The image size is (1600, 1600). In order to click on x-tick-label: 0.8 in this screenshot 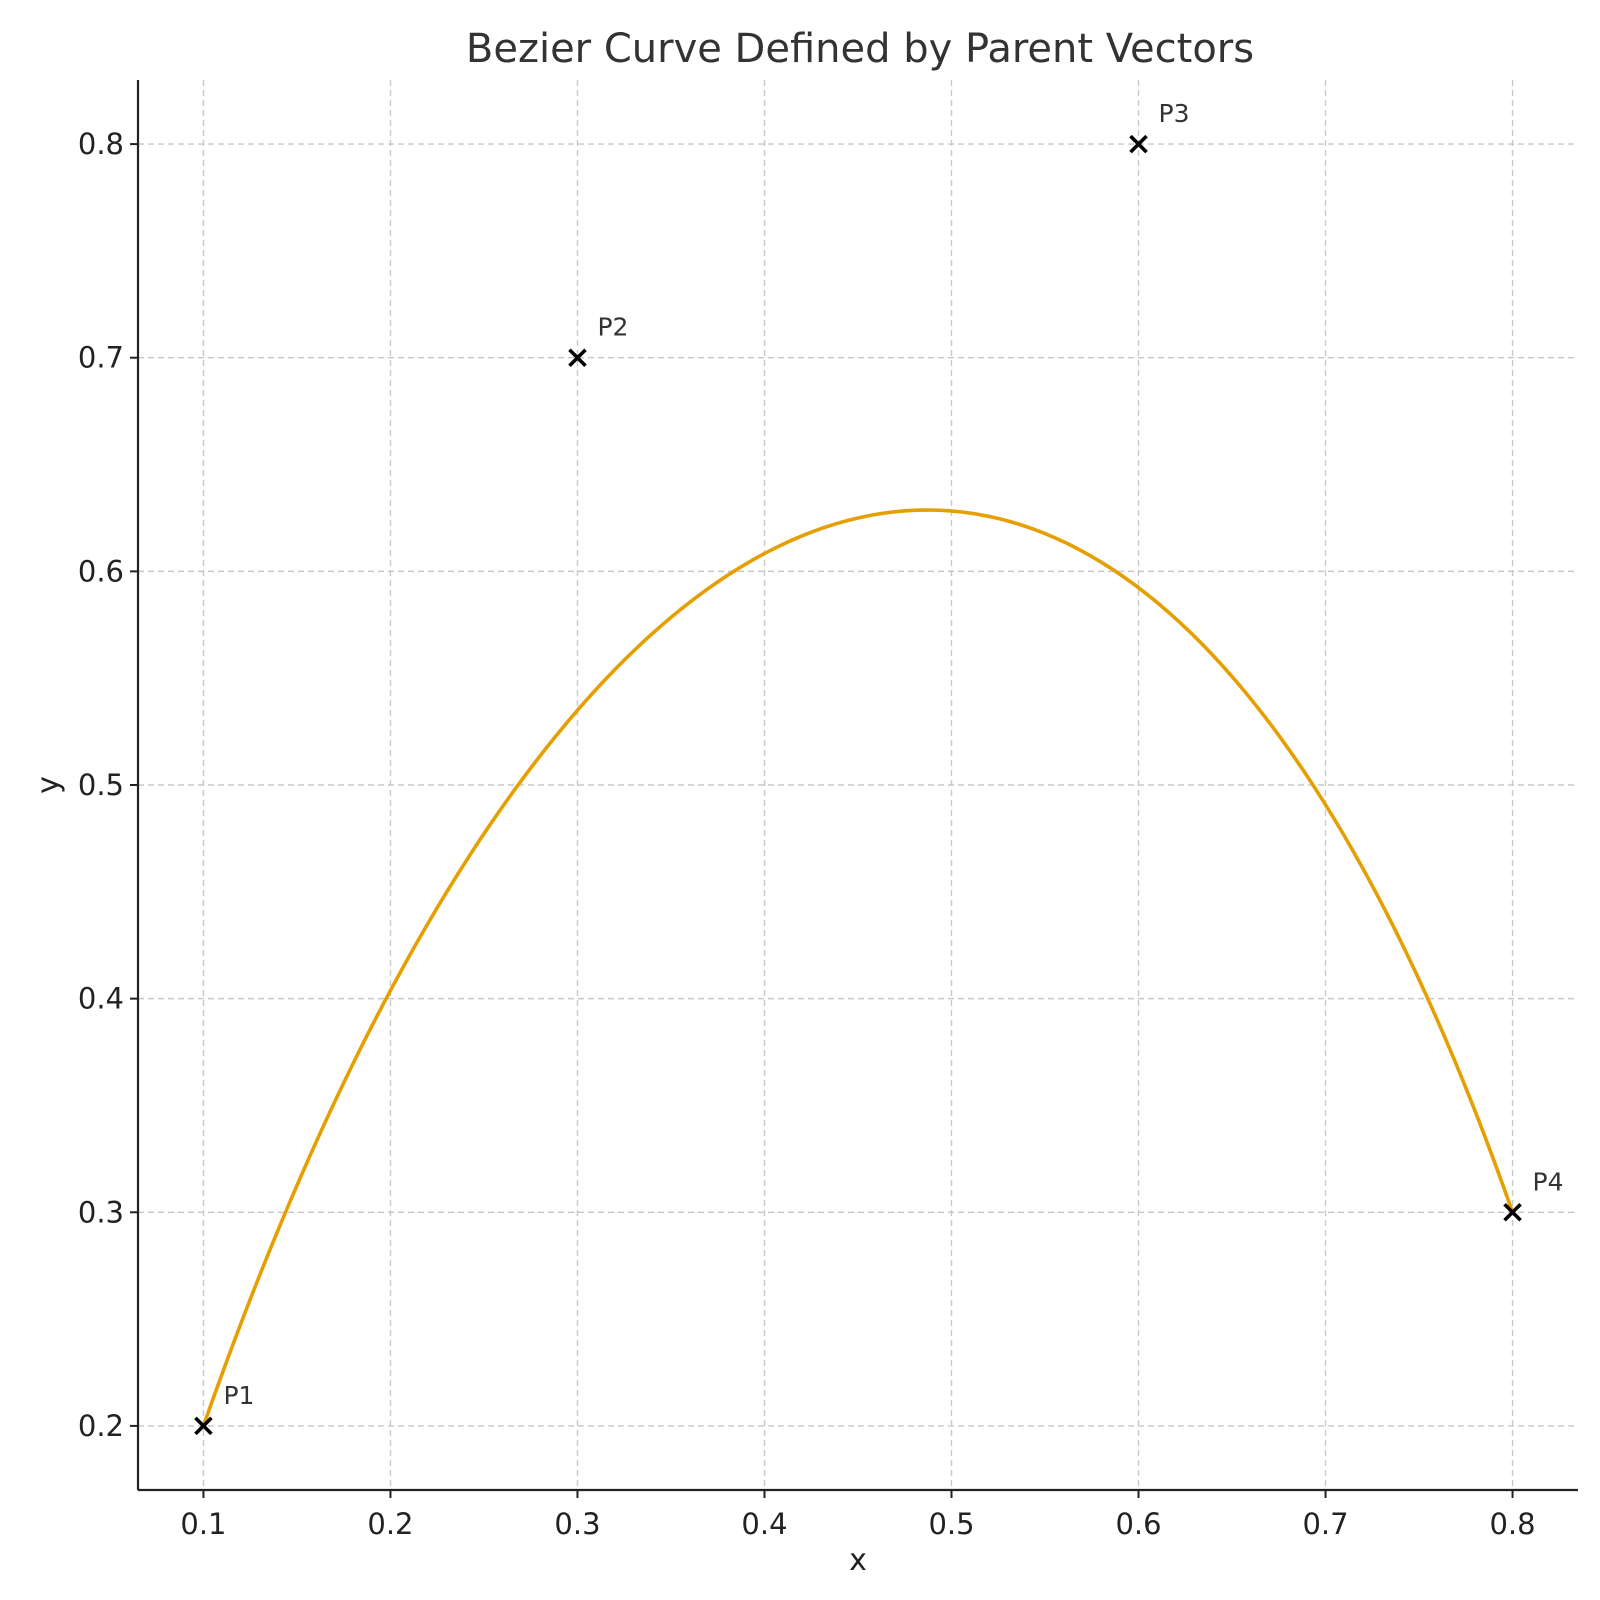, I will do `click(1512, 1524)`.